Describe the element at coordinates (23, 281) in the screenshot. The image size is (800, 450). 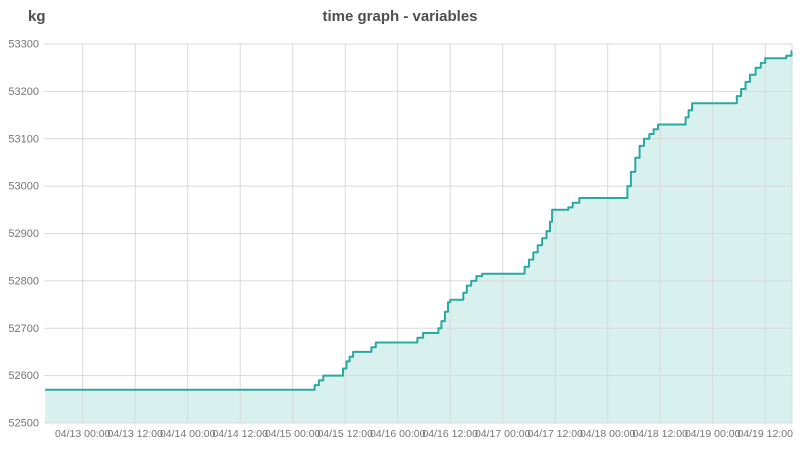
I see `y-tick-label: 52800` at that location.